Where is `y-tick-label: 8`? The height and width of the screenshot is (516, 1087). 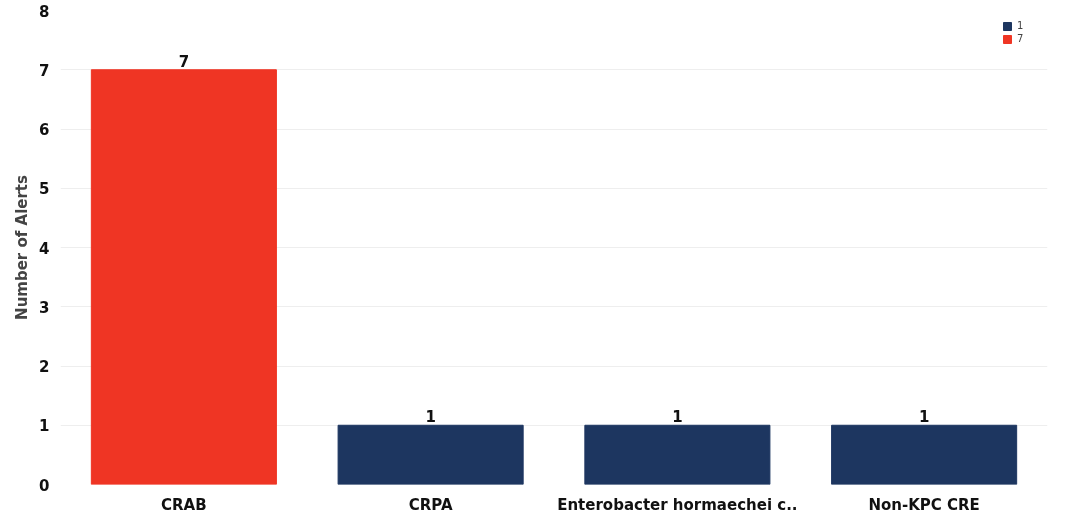 y-tick-label: 8 is located at coordinates (44, 11).